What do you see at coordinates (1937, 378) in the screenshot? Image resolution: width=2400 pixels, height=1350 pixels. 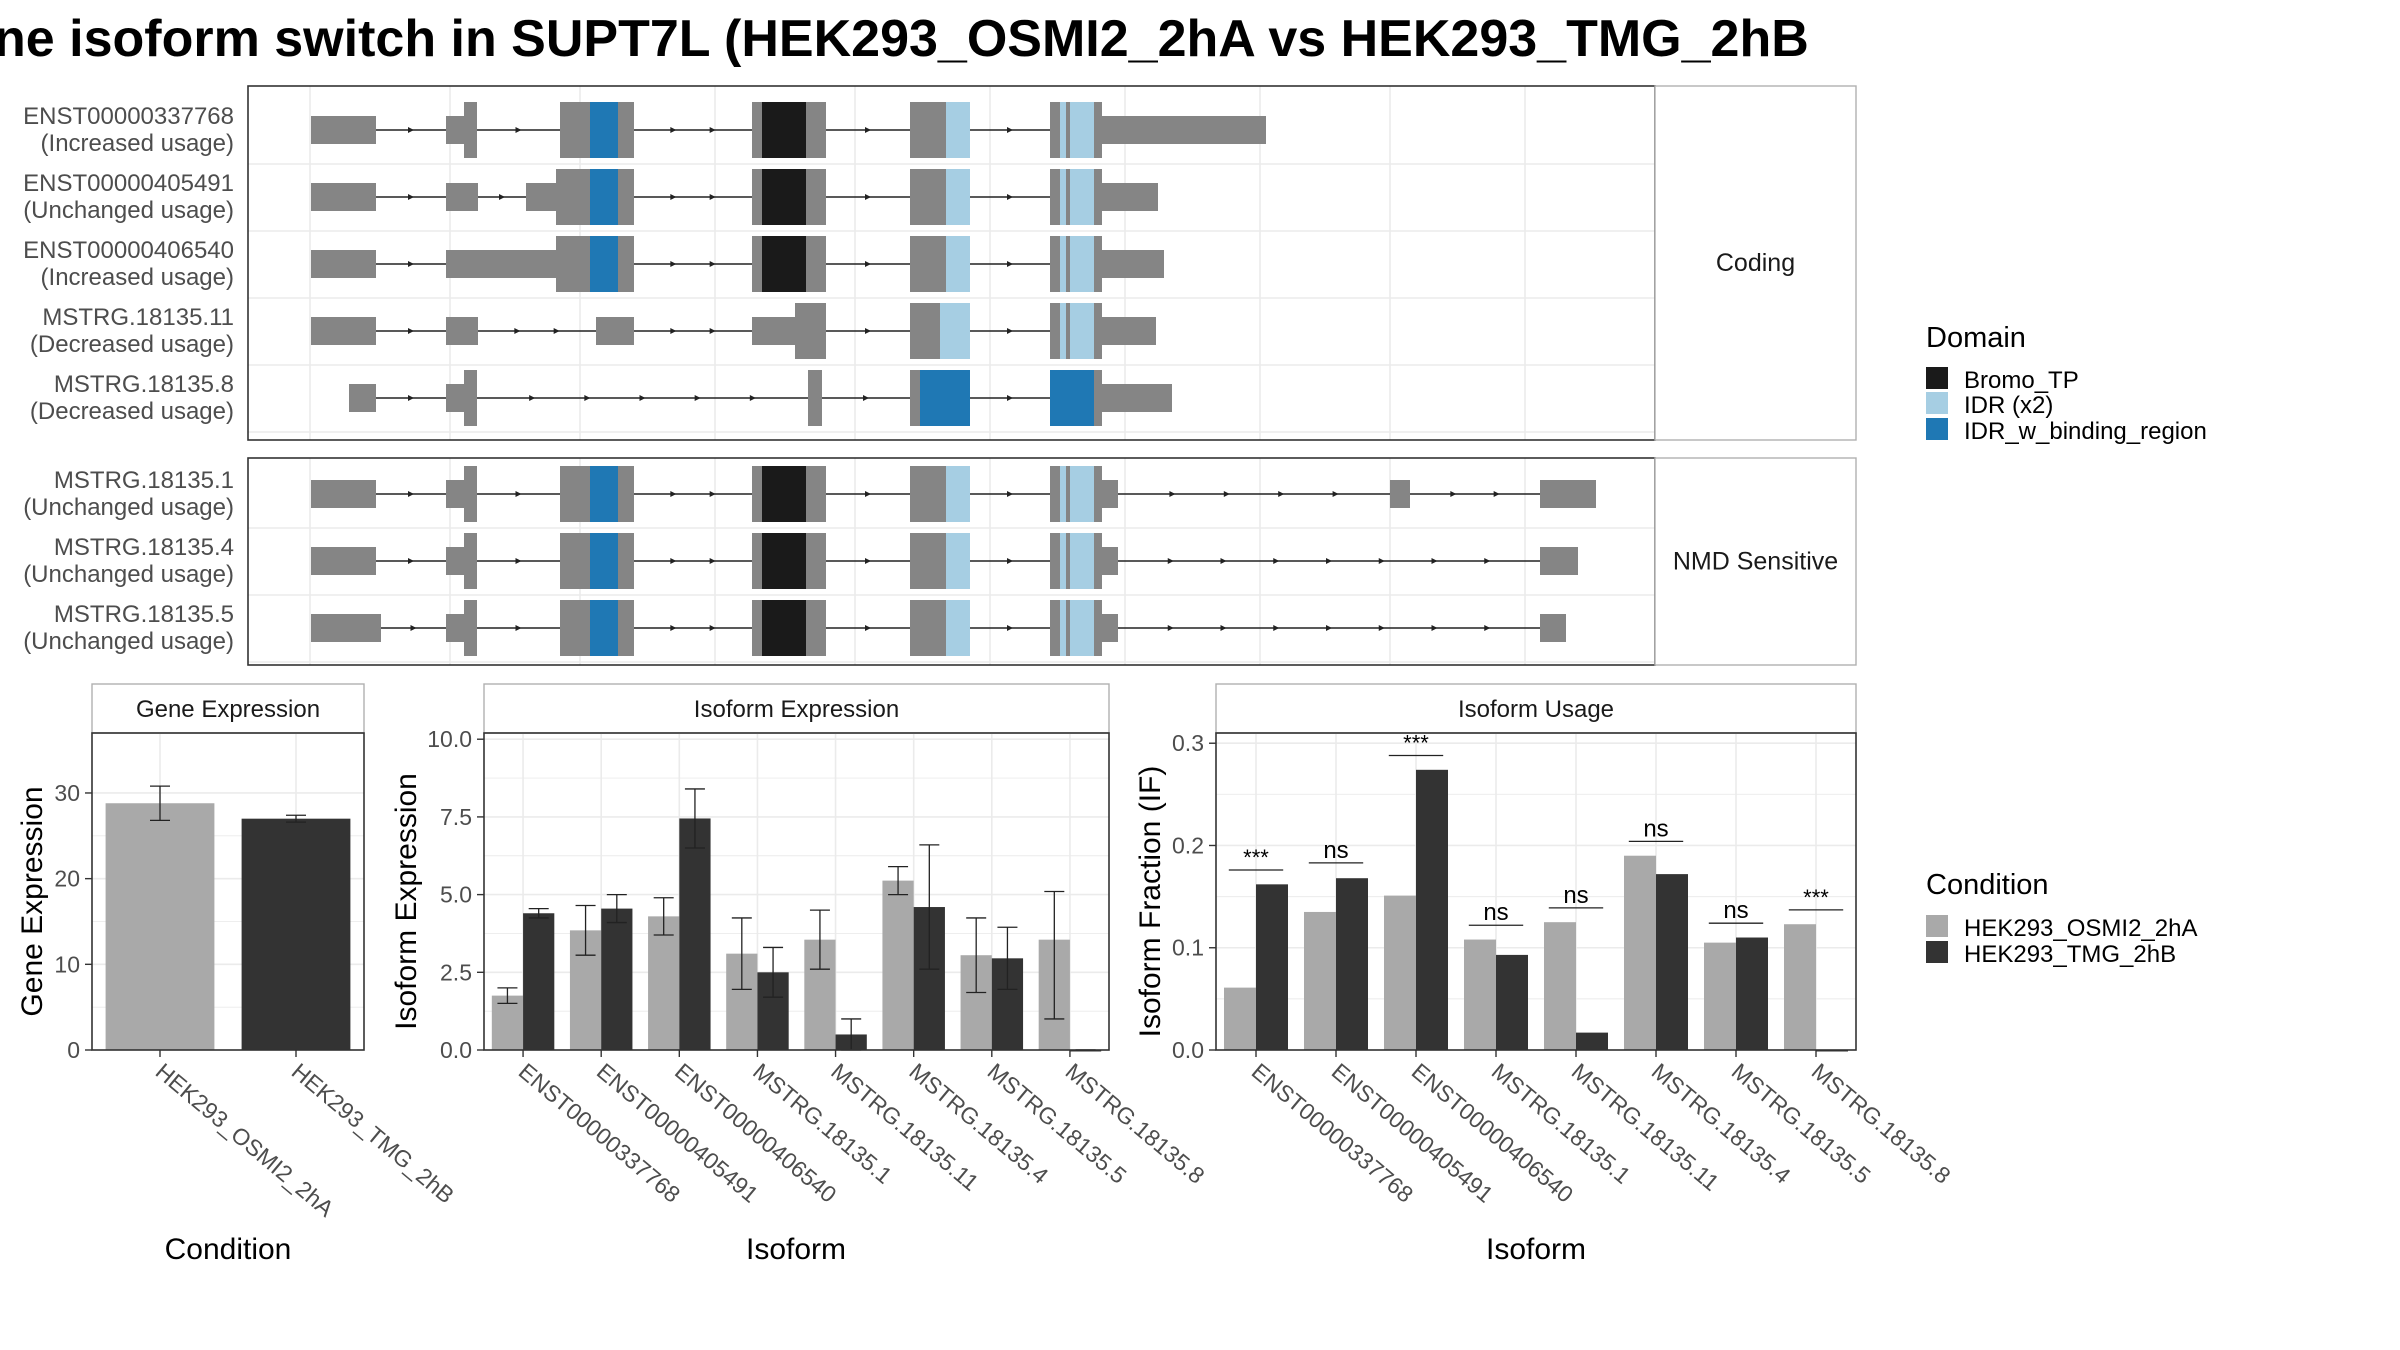 I see `legend-key-bromo` at bounding box center [1937, 378].